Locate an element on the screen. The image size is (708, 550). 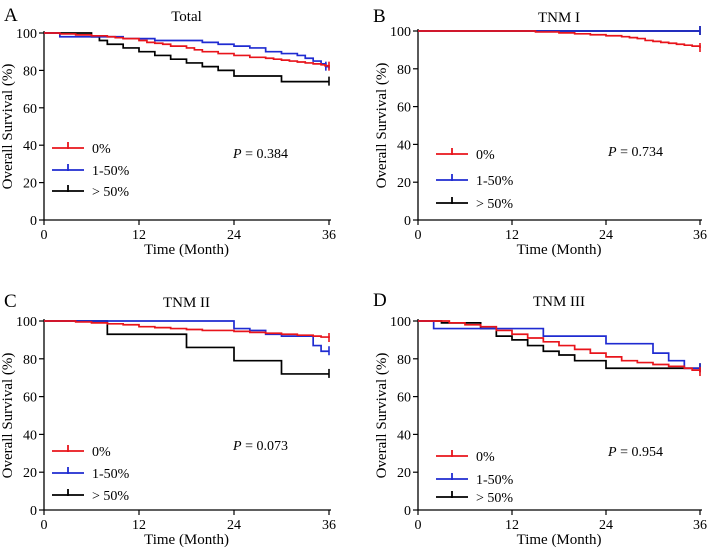
p-value-text: P = 0.734 is located at coordinates (635, 152).